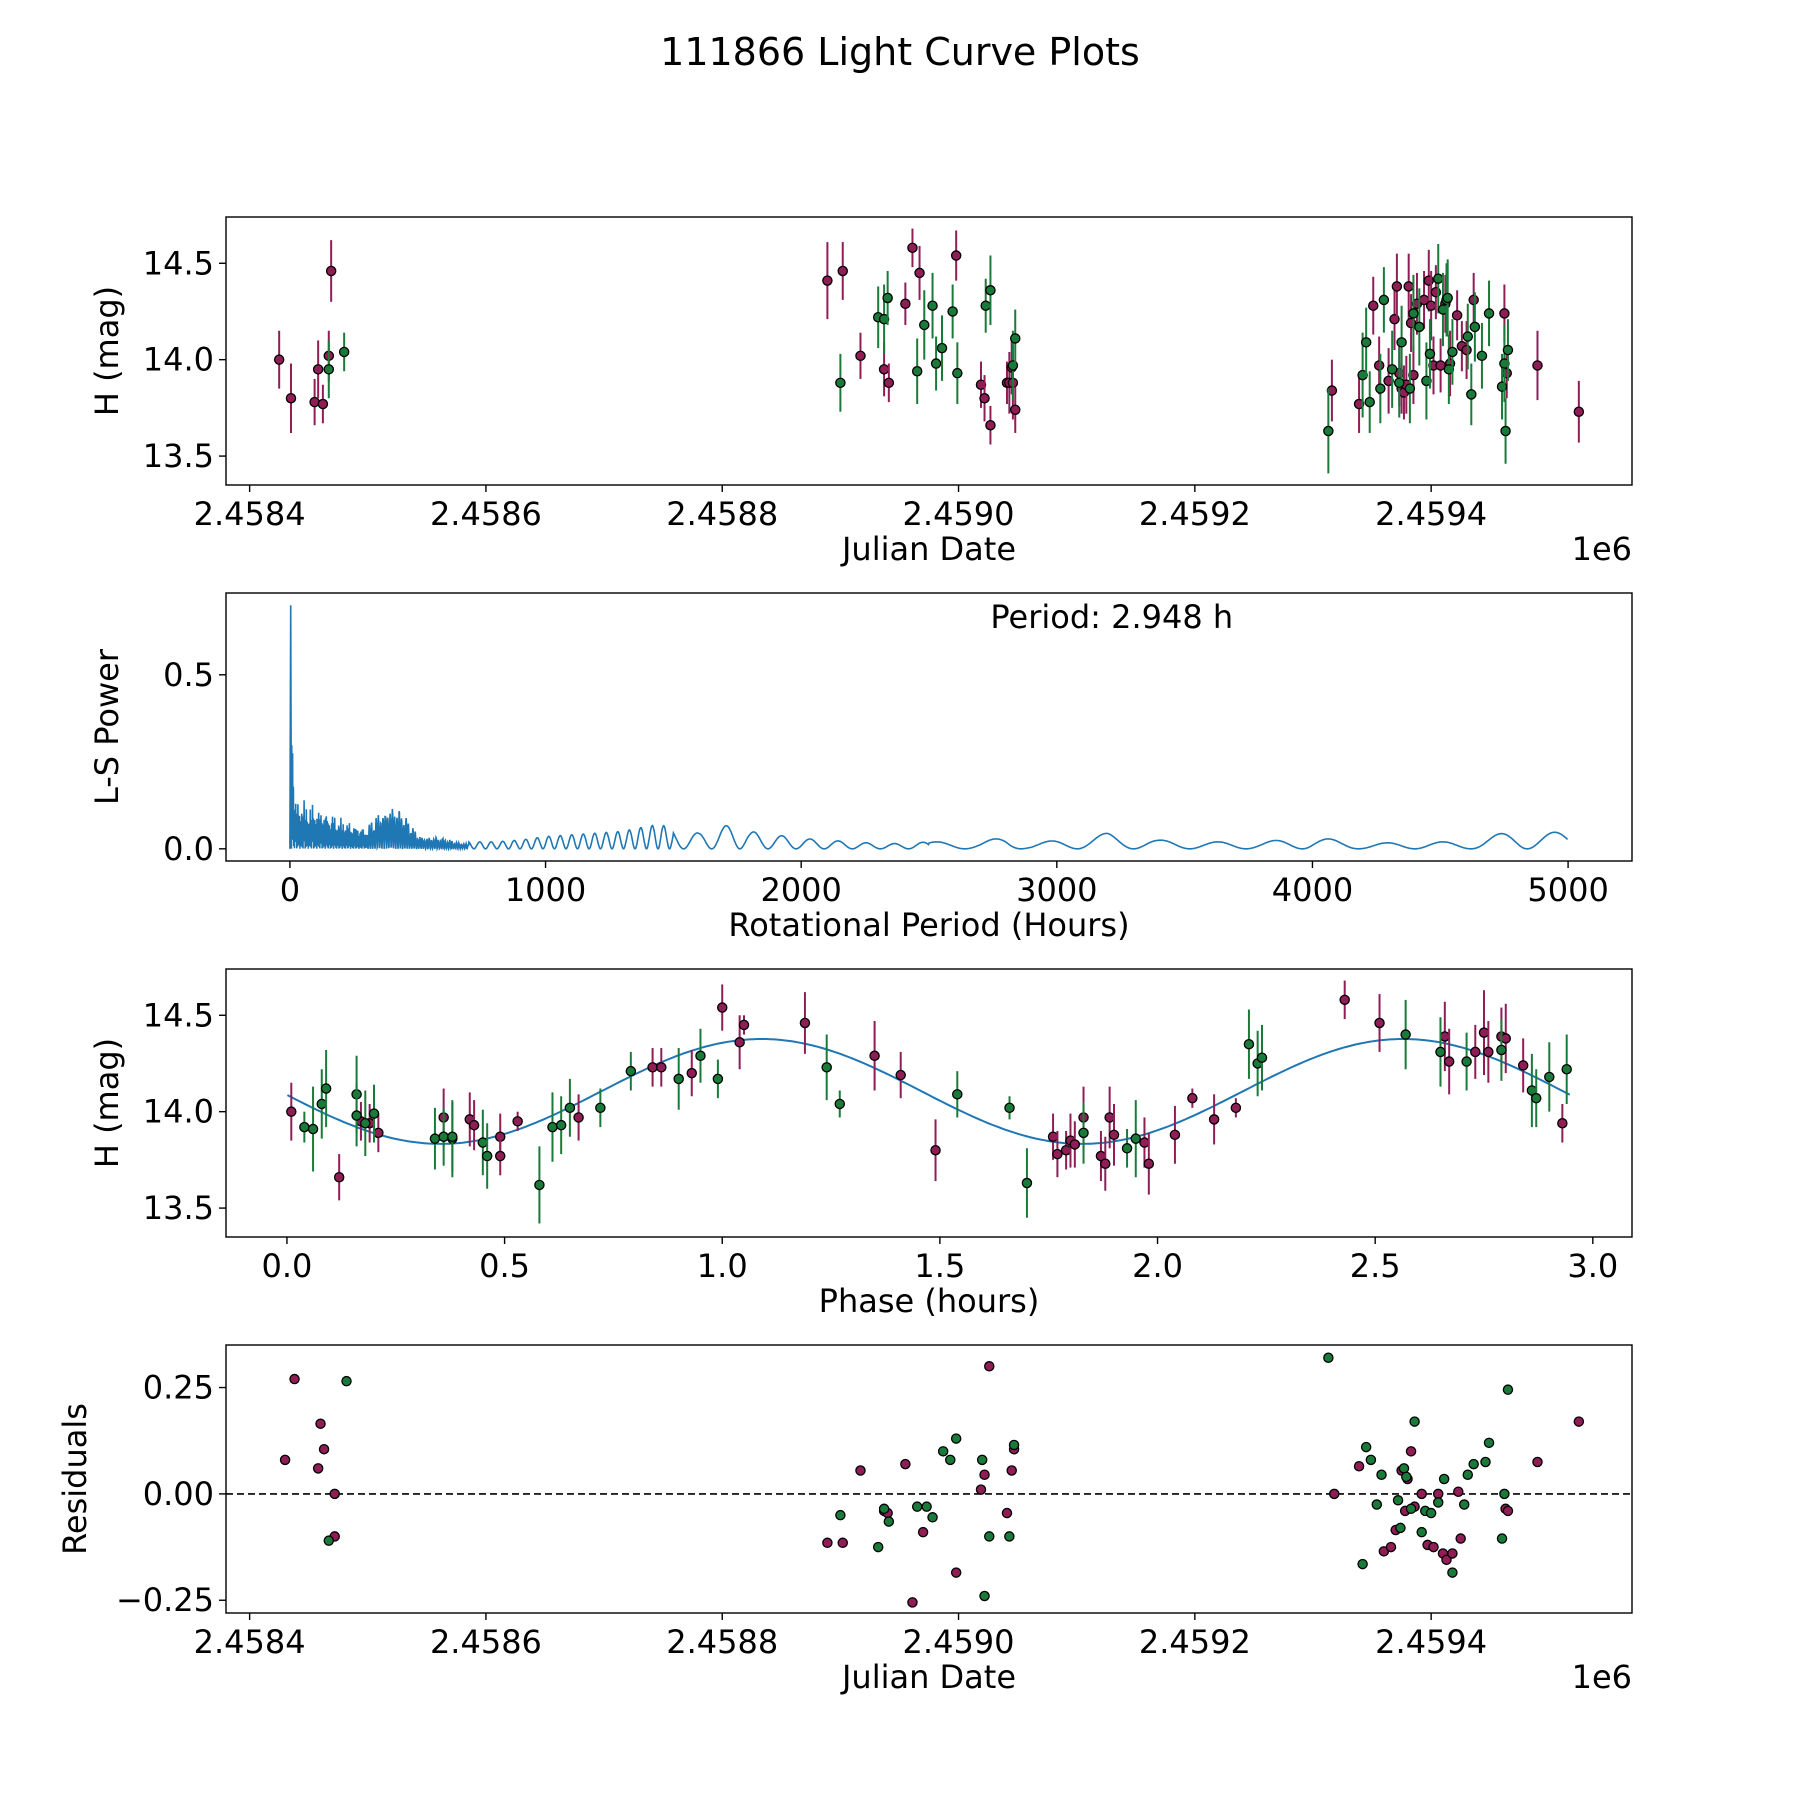 The height and width of the screenshot is (1800, 1800). I want to click on lightcurve-frame, so click(929, 351).